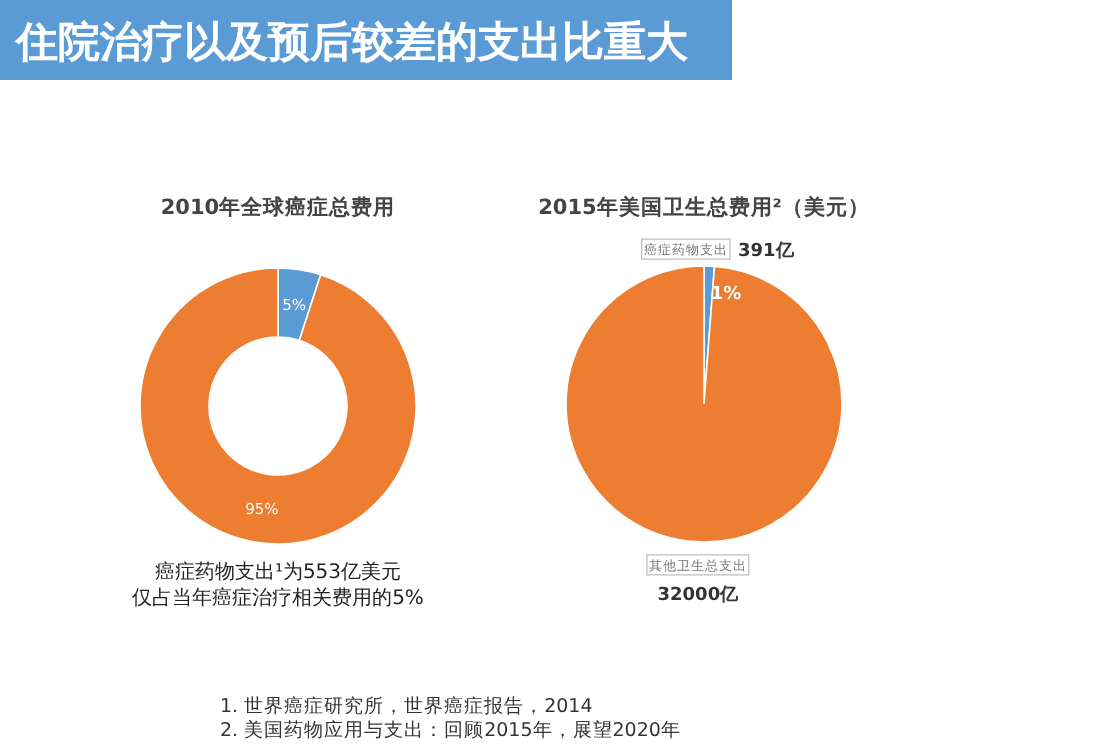 The image size is (1100, 756). I want to click on chart-title: 2010年全球癌症总费用, so click(278, 207).